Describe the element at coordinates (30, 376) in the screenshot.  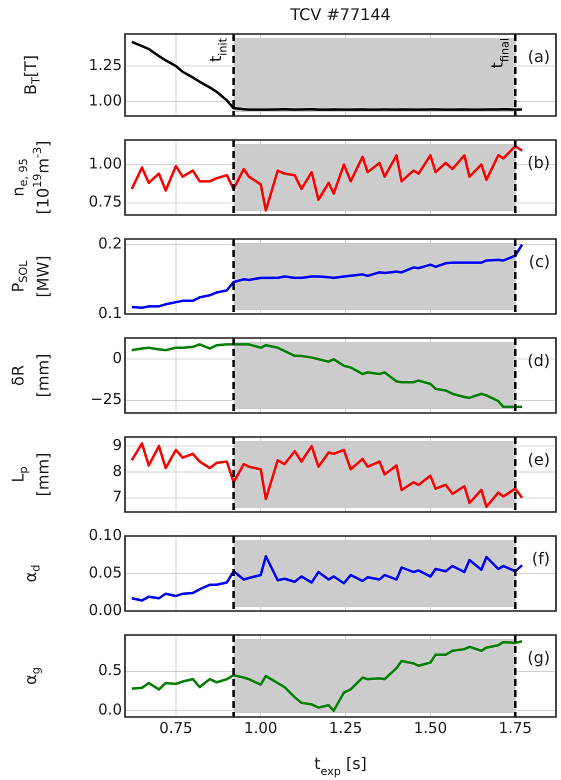
I see `y-axis-title: δR [mm]` at that location.